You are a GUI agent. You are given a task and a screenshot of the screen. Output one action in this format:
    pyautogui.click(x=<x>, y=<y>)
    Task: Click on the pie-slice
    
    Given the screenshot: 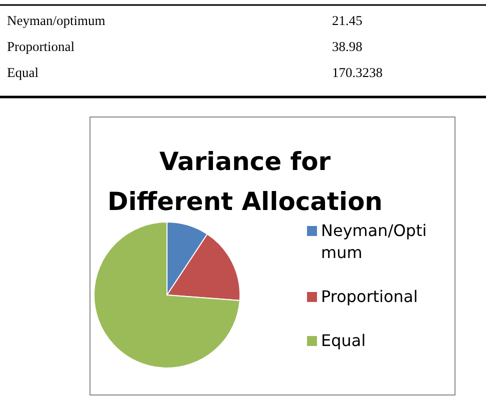 What is the action you would take?
    pyautogui.click(x=167, y=295)
    